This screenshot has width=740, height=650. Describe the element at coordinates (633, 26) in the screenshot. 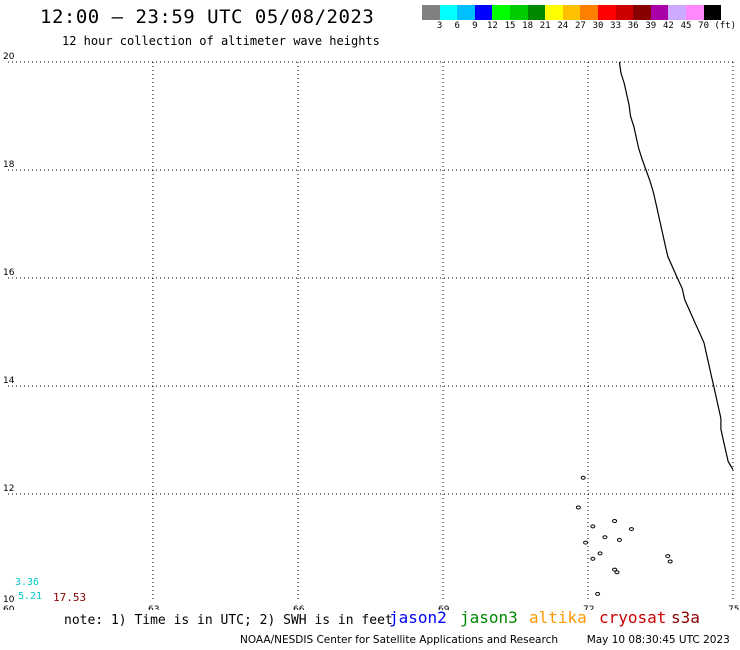

I see `color-legend-tick: 36` at that location.